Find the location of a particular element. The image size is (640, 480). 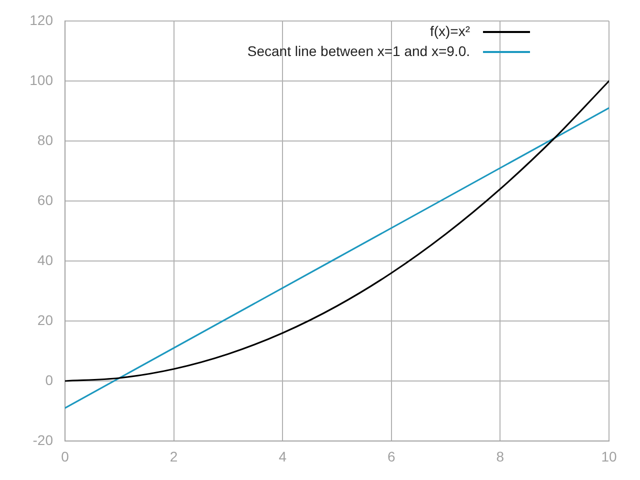

y-tick-label: 100 is located at coordinates (42, 80).